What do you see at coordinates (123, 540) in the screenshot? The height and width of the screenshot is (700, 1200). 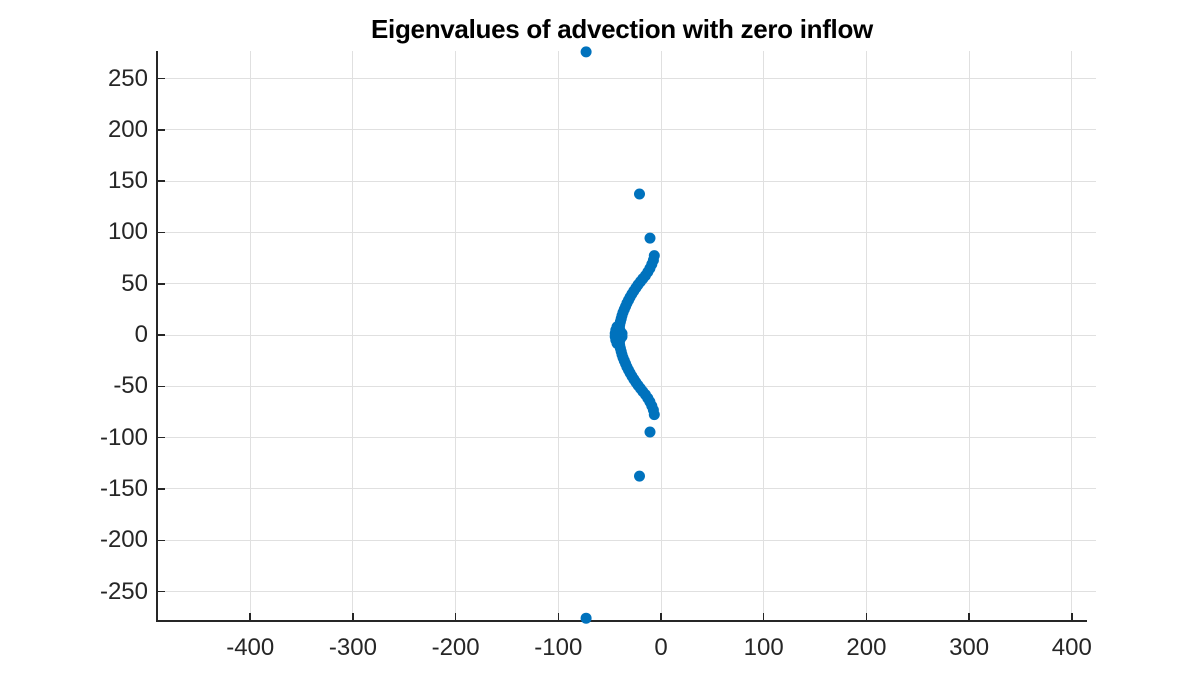 I see `y-tick-label: -200` at bounding box center [123, 540].